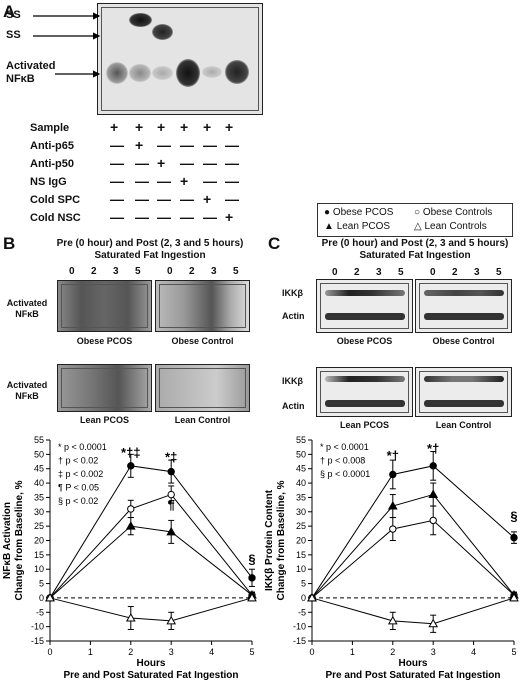  Describe the element at coordinates (130, 652) in the screenshot. I see `x-tick-label: 2` at that location.